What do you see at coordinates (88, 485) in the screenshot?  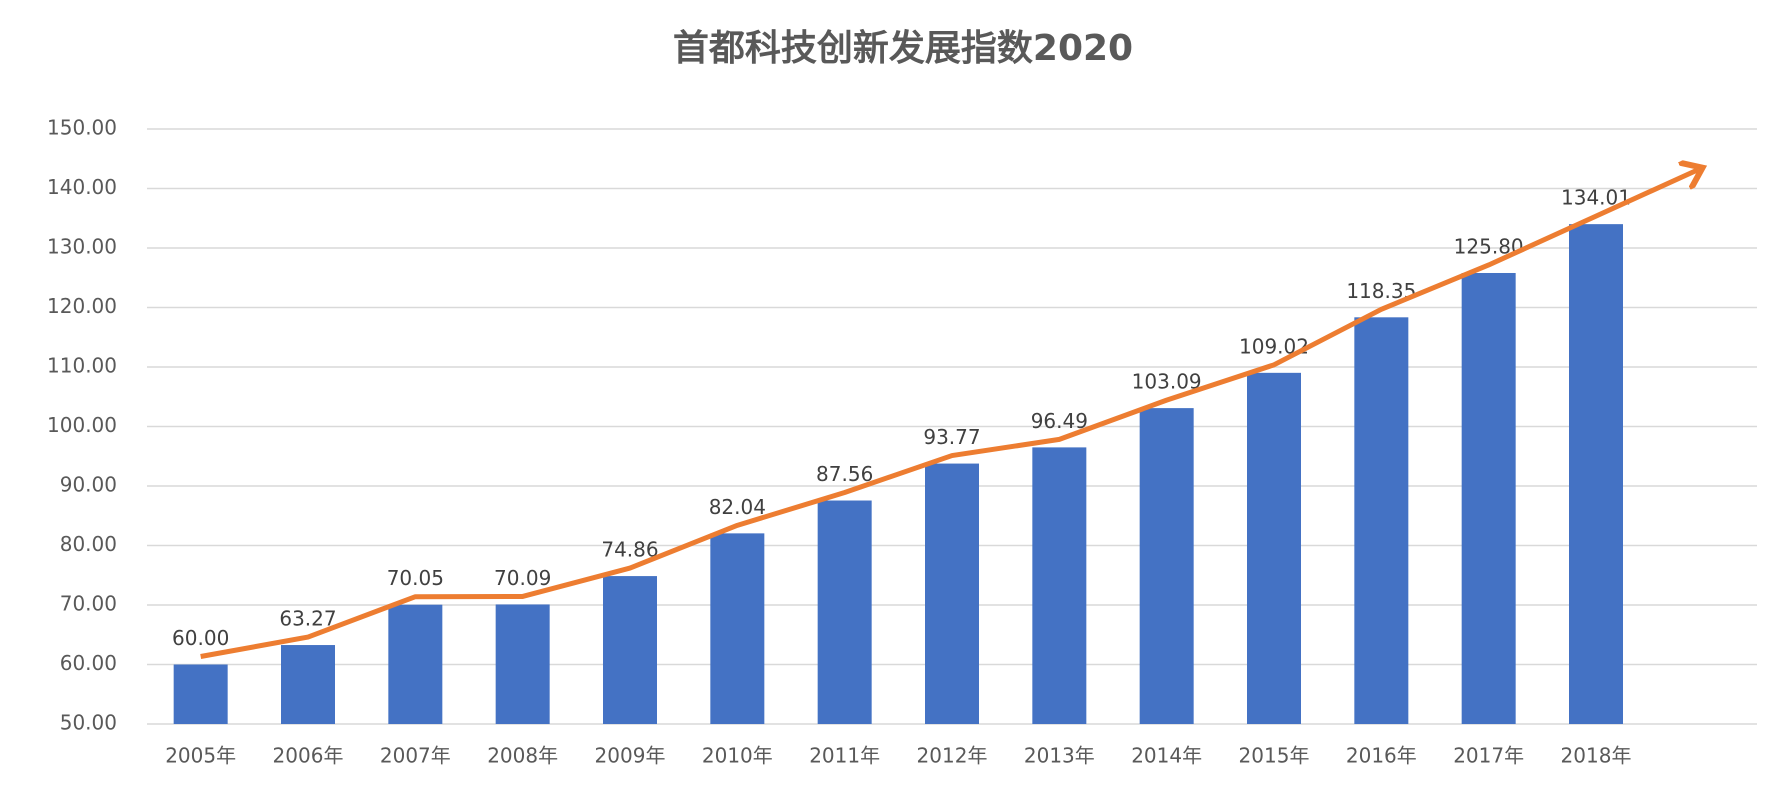 I see `y-tick-label: 90.00` at bounding box center [88, 485].